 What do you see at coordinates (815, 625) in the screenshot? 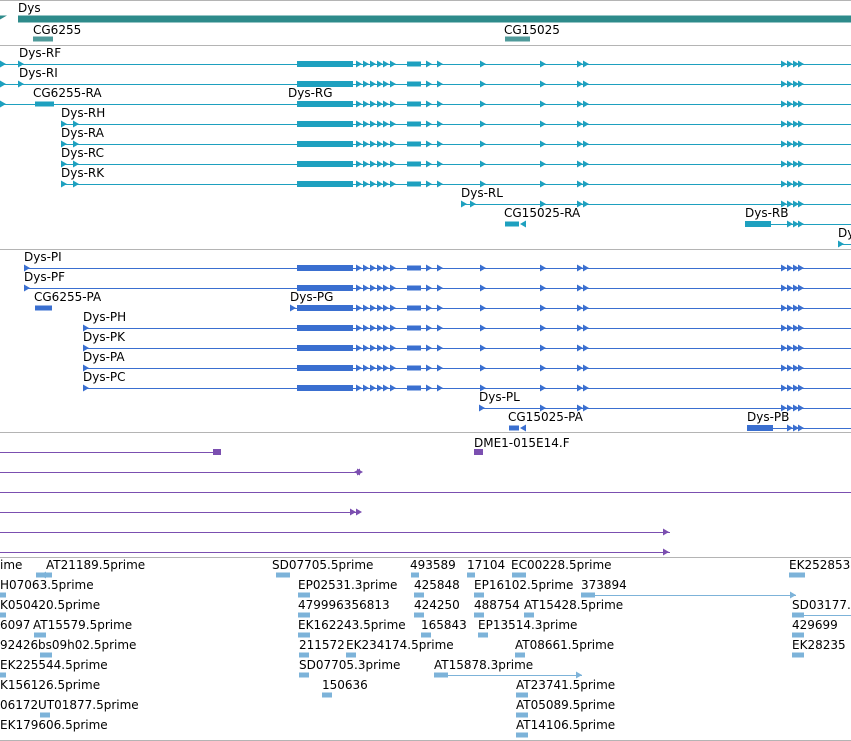
I see `est-label: 429699` at bounding box center [815, 625].